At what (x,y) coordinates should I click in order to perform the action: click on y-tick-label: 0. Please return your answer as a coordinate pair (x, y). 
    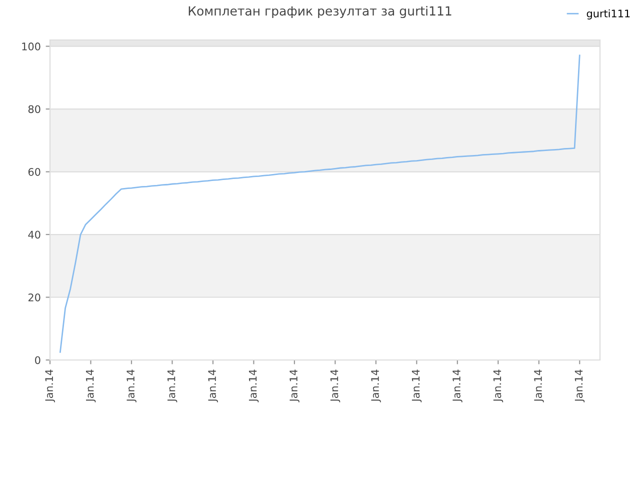
    Looking at the image, I should click on (37, 360).